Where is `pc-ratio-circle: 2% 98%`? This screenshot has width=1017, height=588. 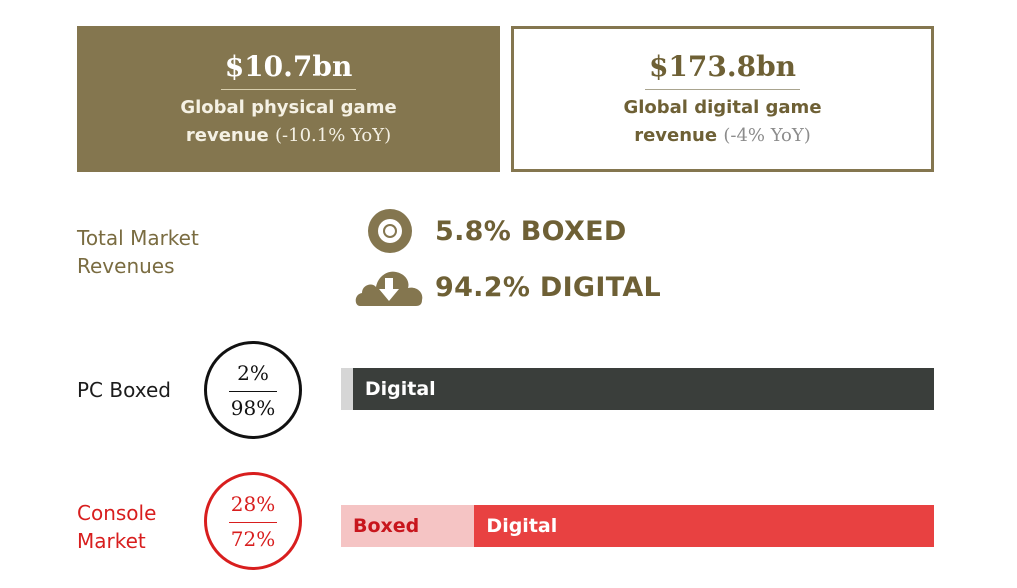 pc-ratio-circle: 2% 98% is located at coordinates (253, 390).